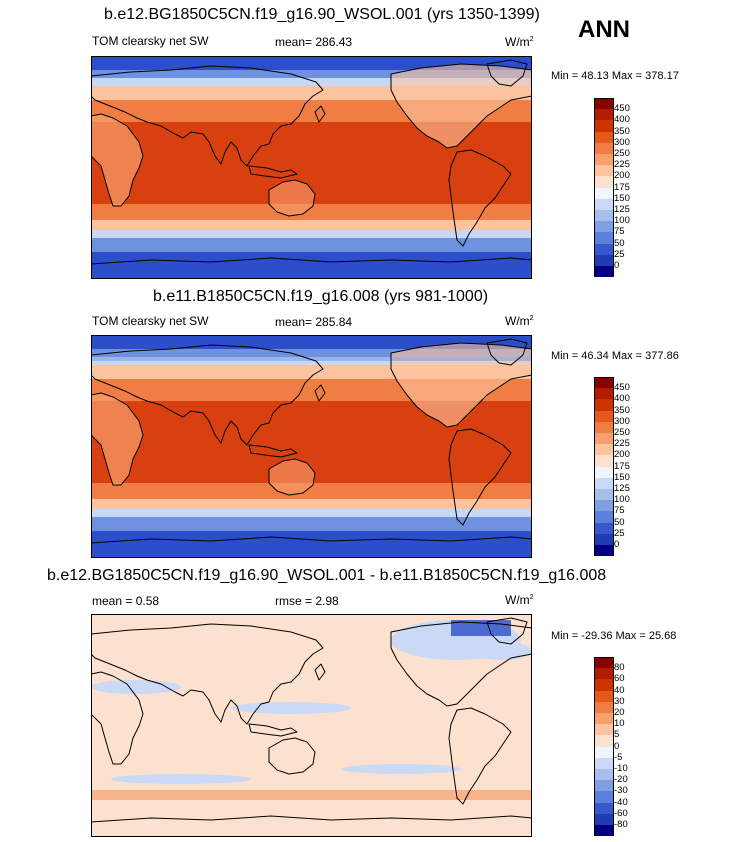 This screenshot has width=733, height=842. I want to click on band-north-variant, so click(311, 359).